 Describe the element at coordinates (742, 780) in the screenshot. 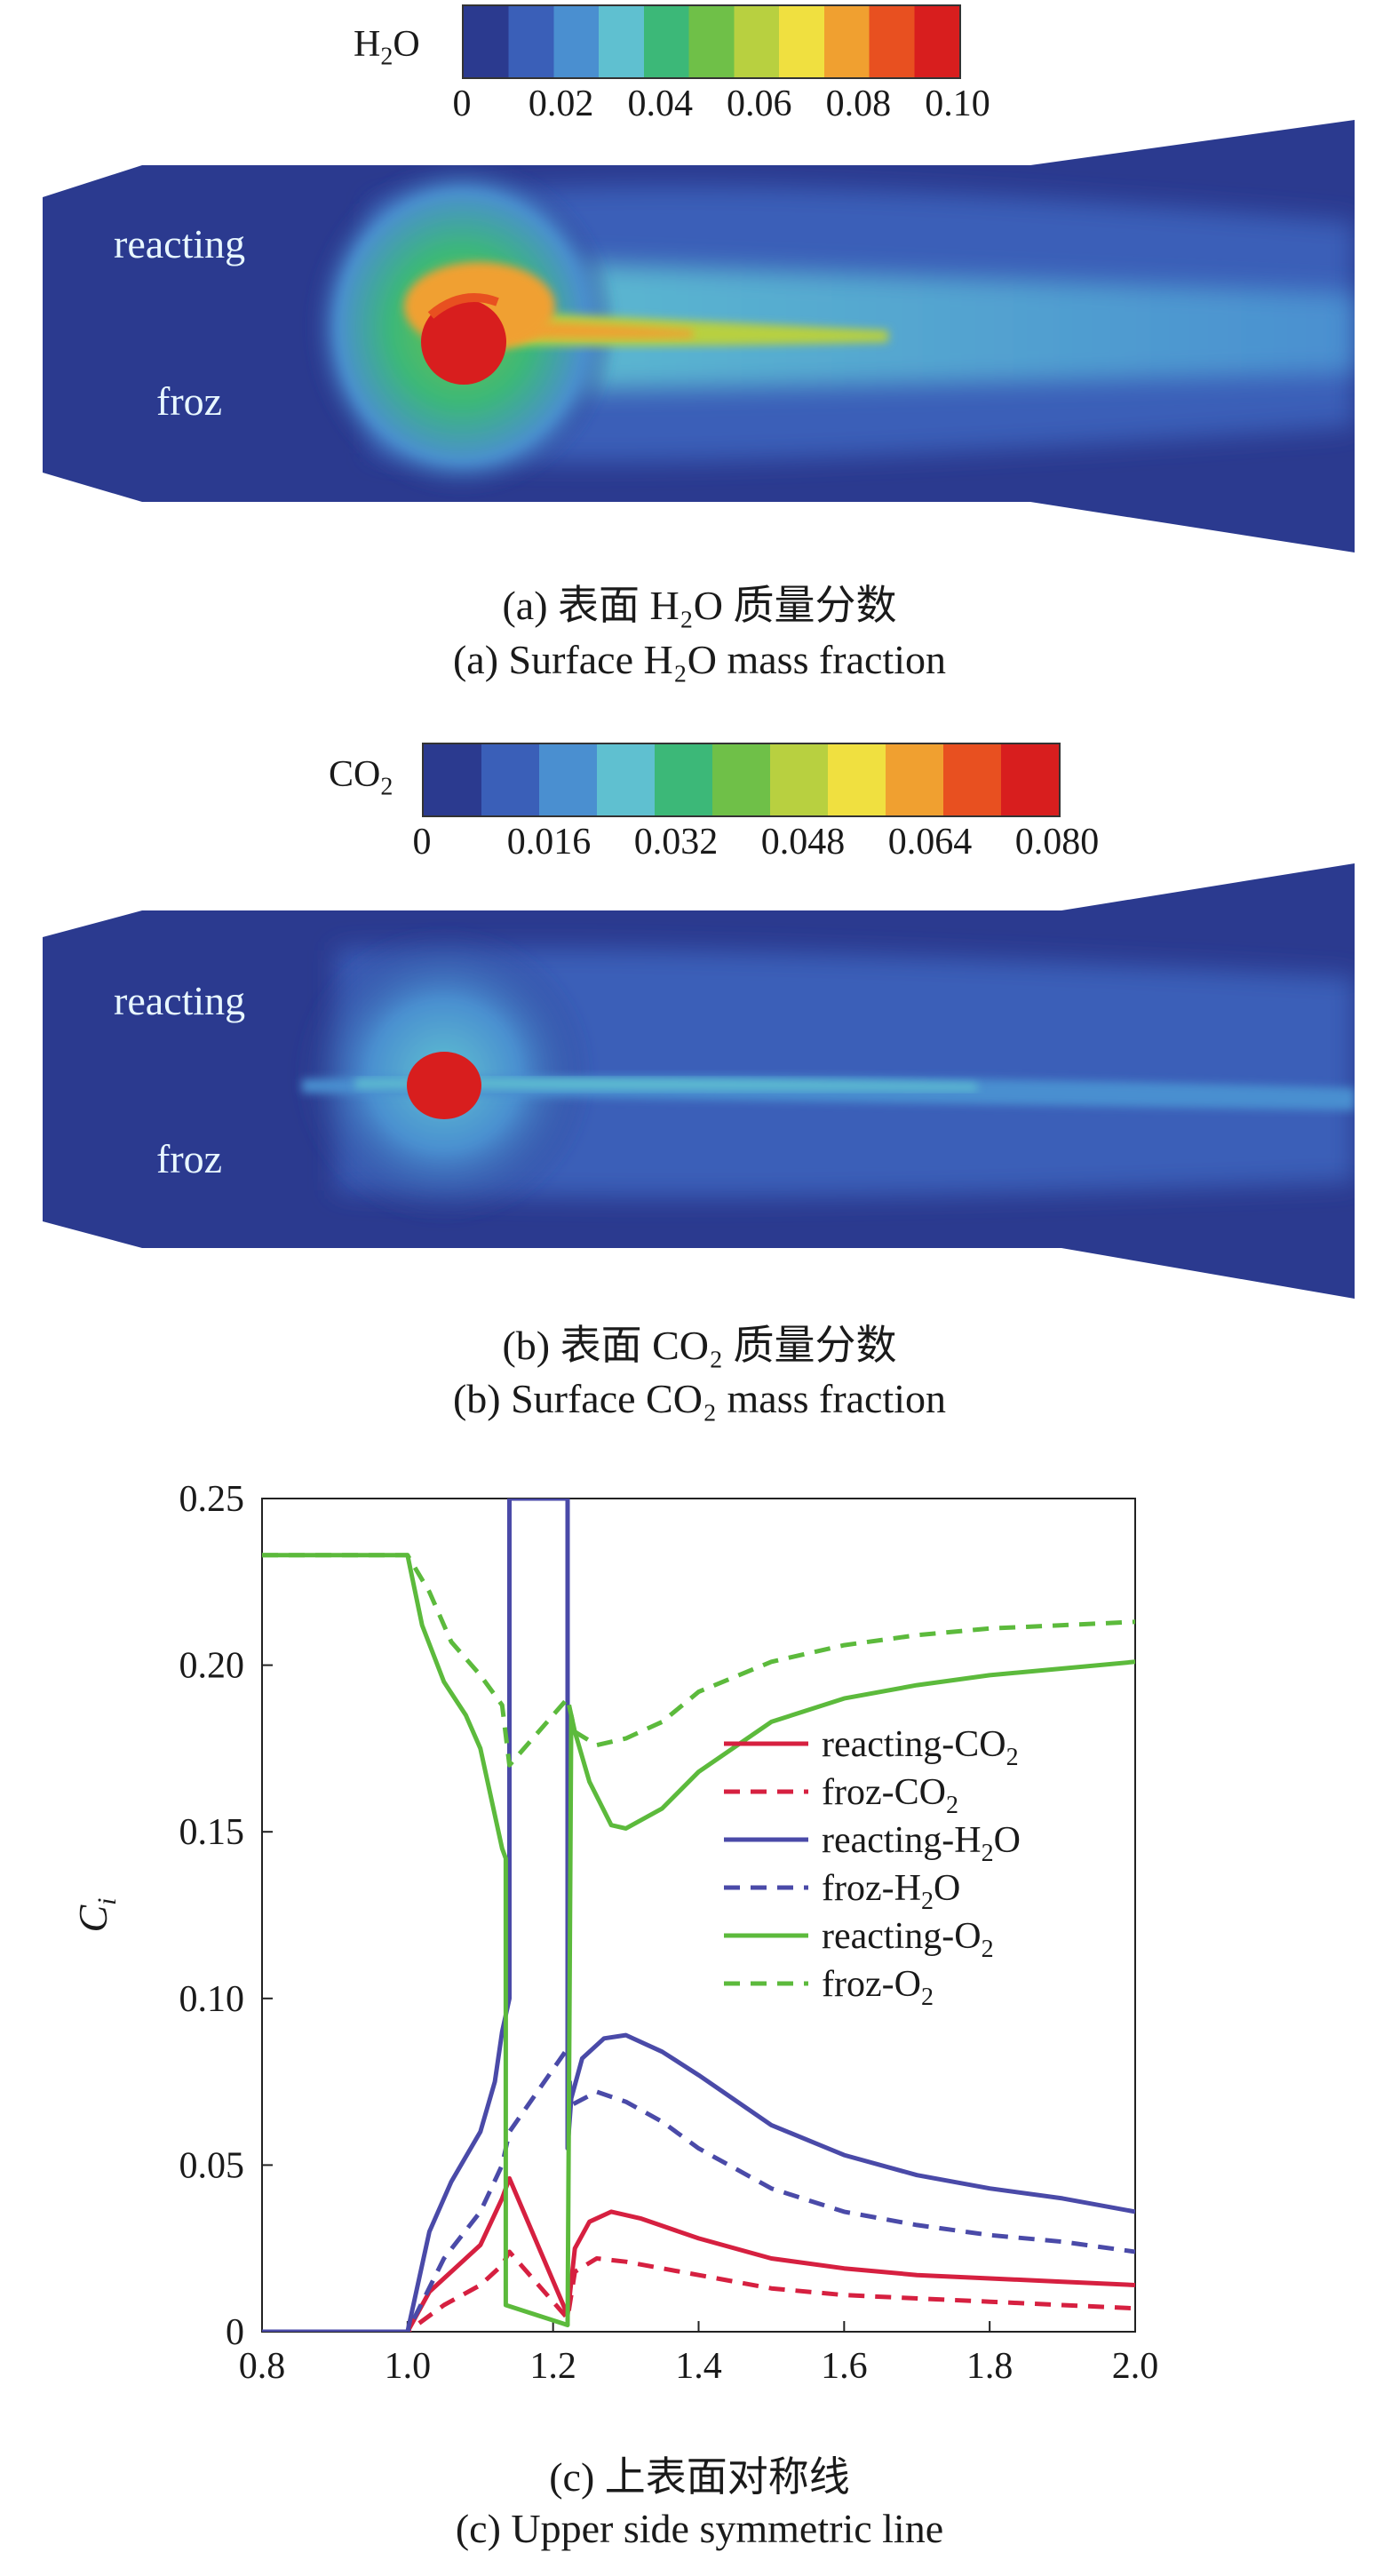

I see `colorbar-b` at that location.